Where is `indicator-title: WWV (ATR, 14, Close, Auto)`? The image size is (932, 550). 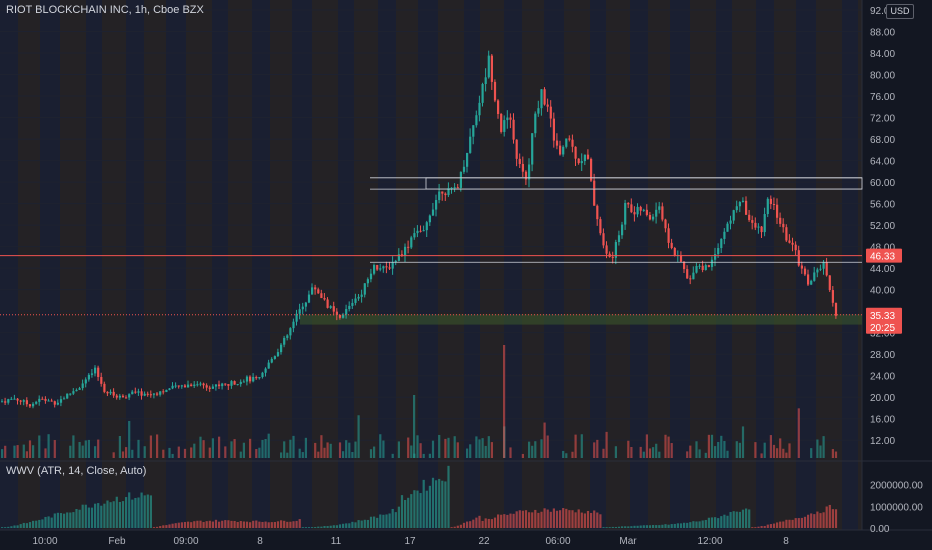 indicator-title: WWV (ATR, 14, Close, Auto) is located at coordinates (76, 471).